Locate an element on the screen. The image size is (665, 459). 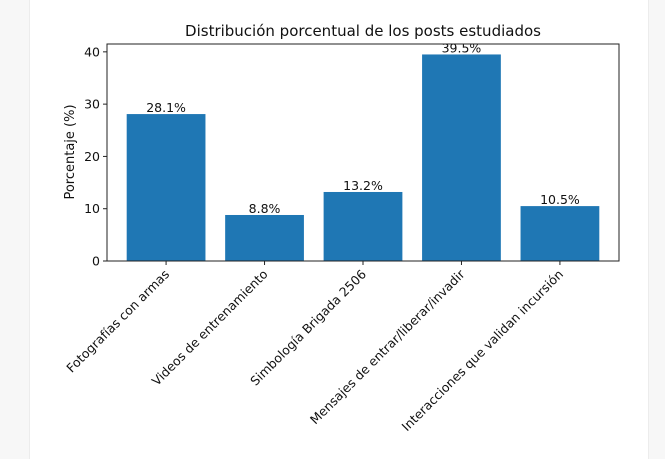
x-tick-label: Interacciones que validan incursión is located at coordinates (482, 350).